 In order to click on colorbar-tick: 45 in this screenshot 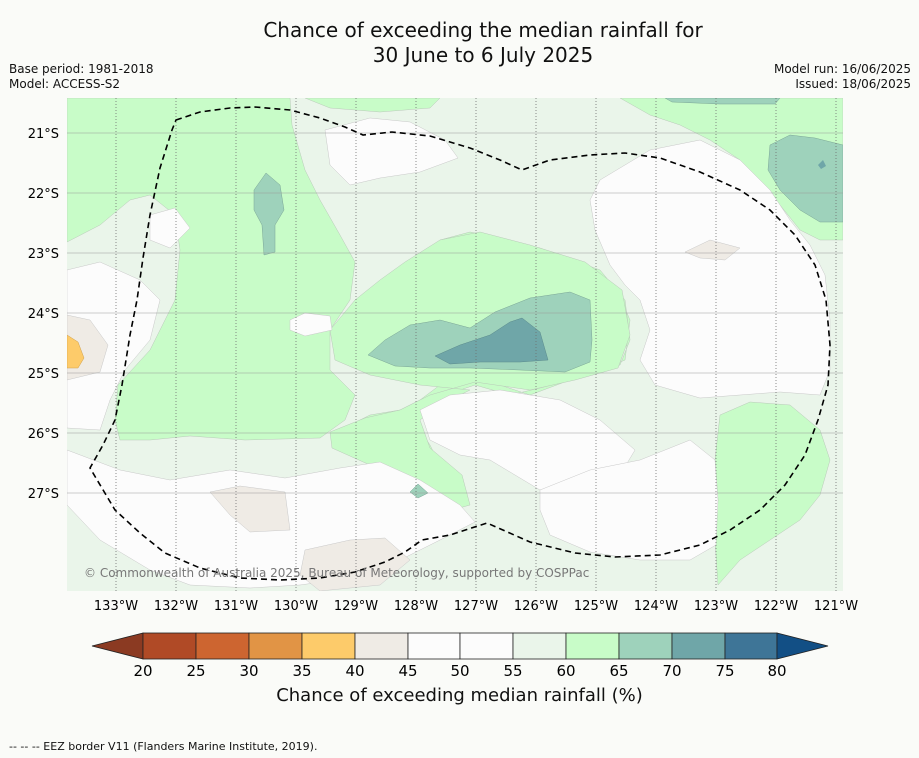, I will do `click(407, 671)`.